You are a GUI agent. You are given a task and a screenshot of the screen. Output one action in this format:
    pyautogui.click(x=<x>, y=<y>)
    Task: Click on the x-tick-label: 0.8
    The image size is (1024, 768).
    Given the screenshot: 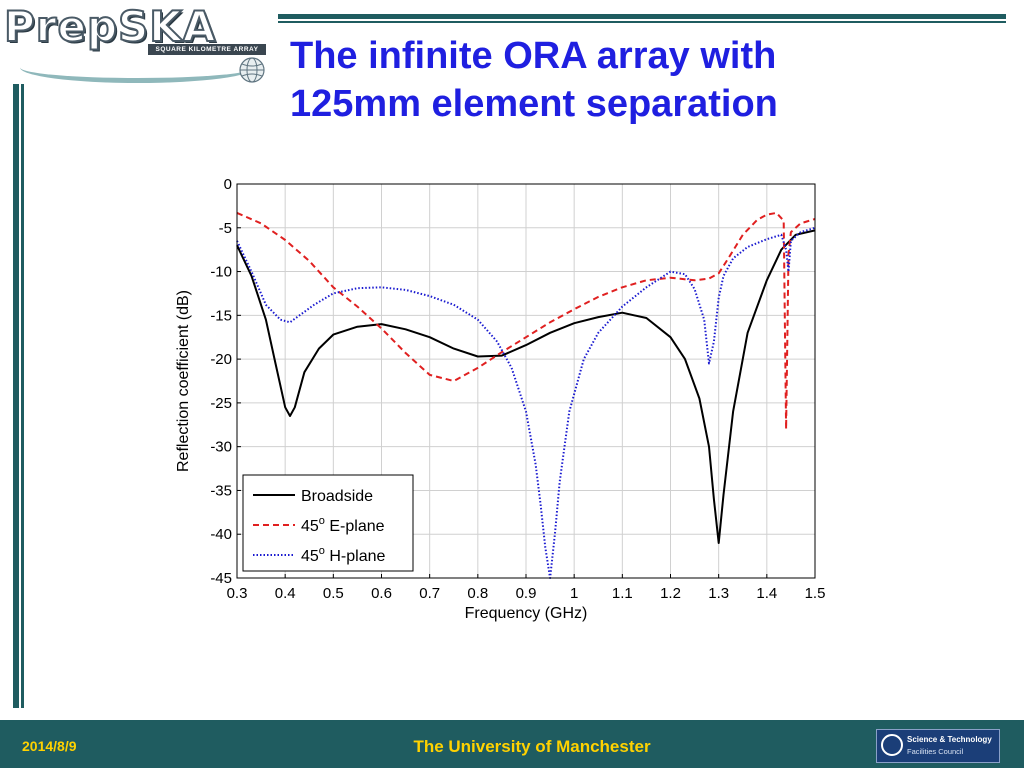 What is the action you would take?
    pyautogui.click(x=477, y=593)
    